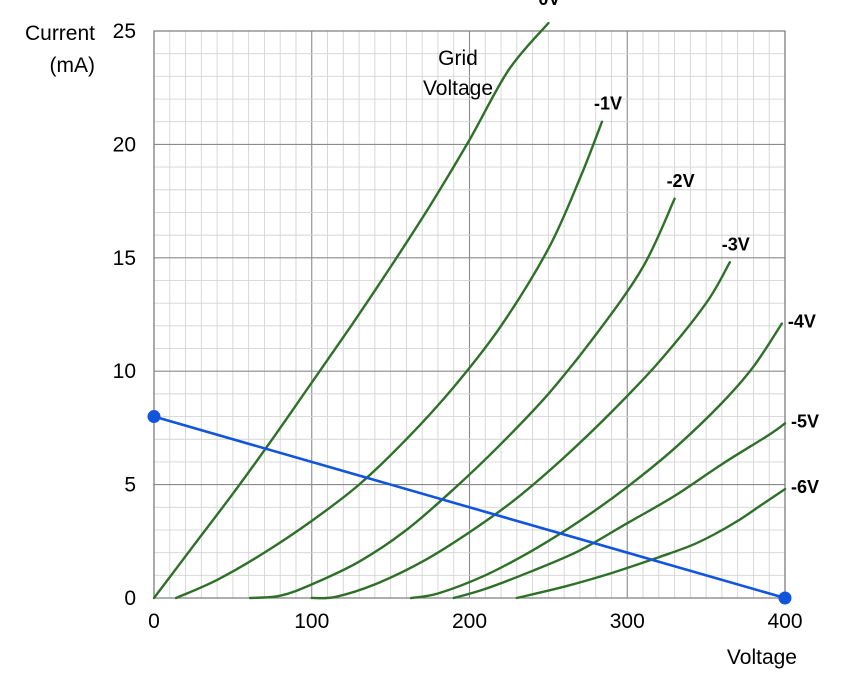  I want to click on curve--5V, so click(619, 511).